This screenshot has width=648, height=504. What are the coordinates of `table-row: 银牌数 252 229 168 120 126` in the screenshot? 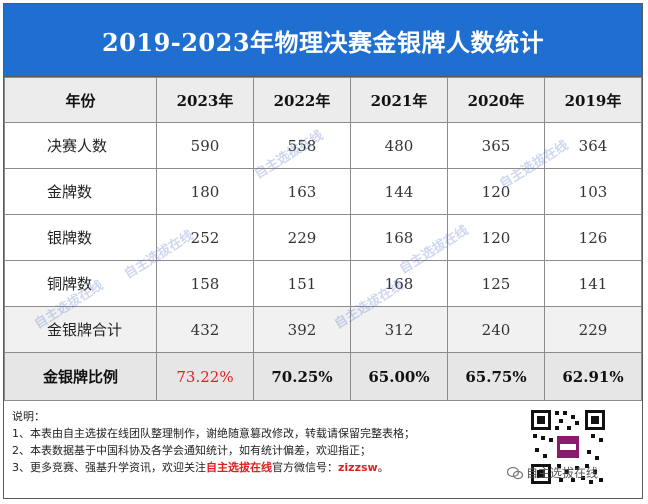 It's located at (323, 237).